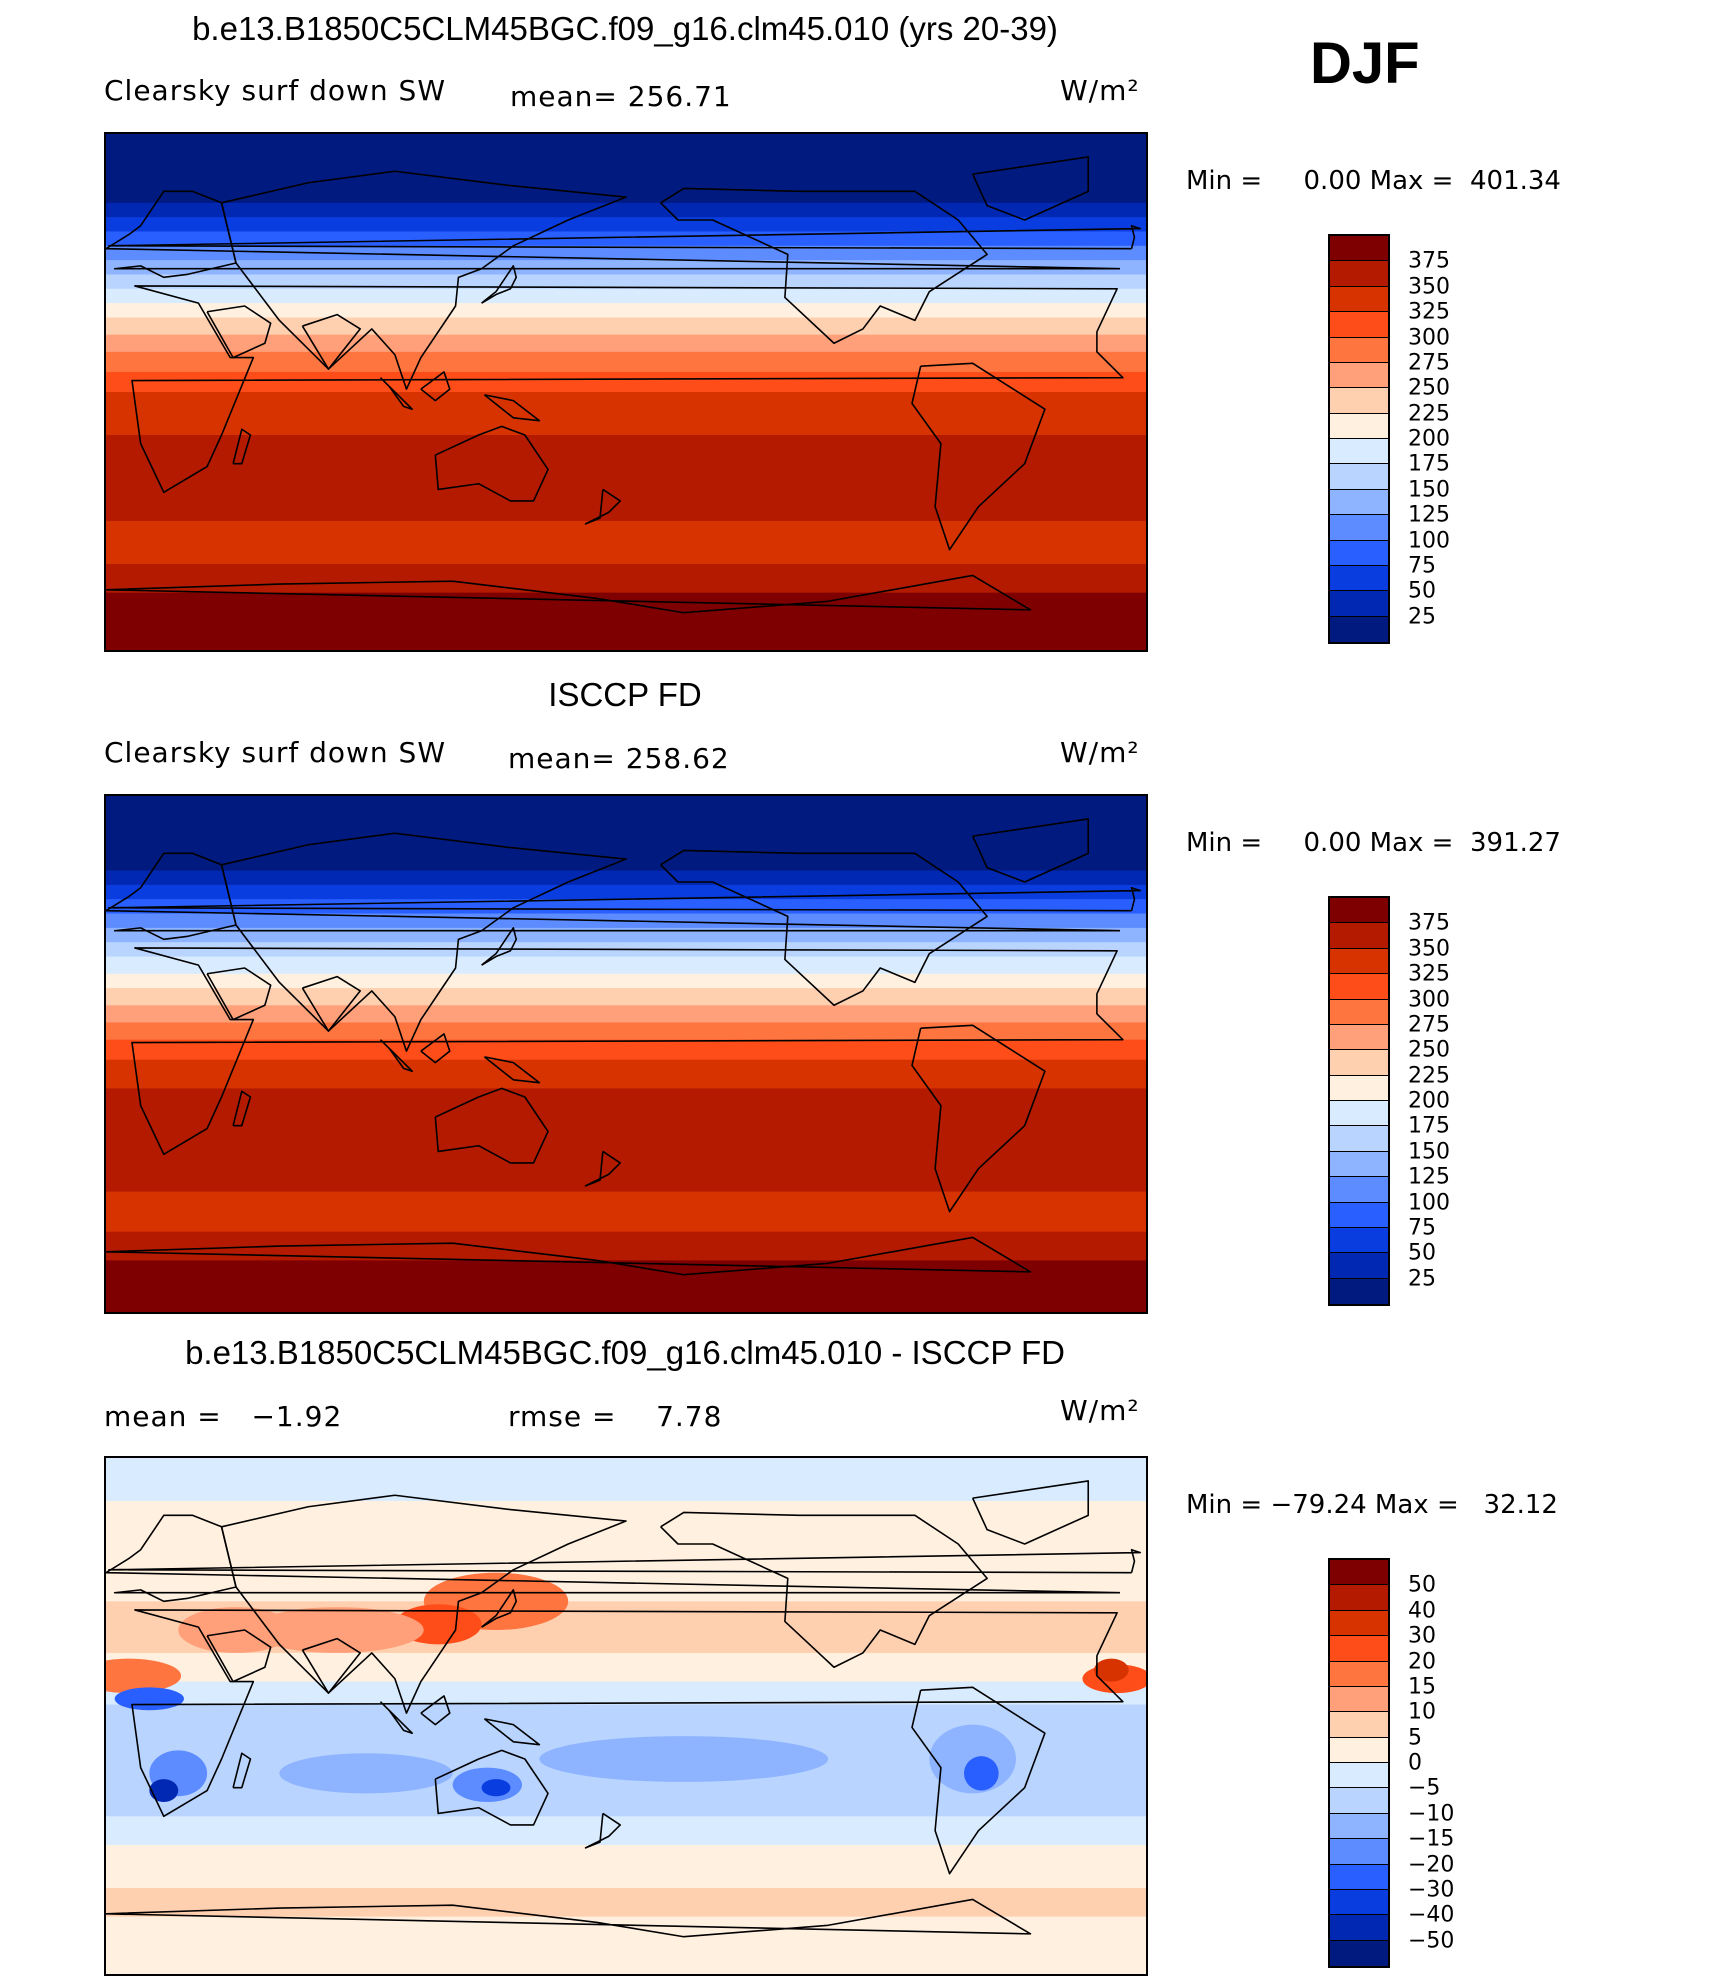 This screenshot has width=1710, height=1979. I want to click on coastline-africa, so click(627, 389).